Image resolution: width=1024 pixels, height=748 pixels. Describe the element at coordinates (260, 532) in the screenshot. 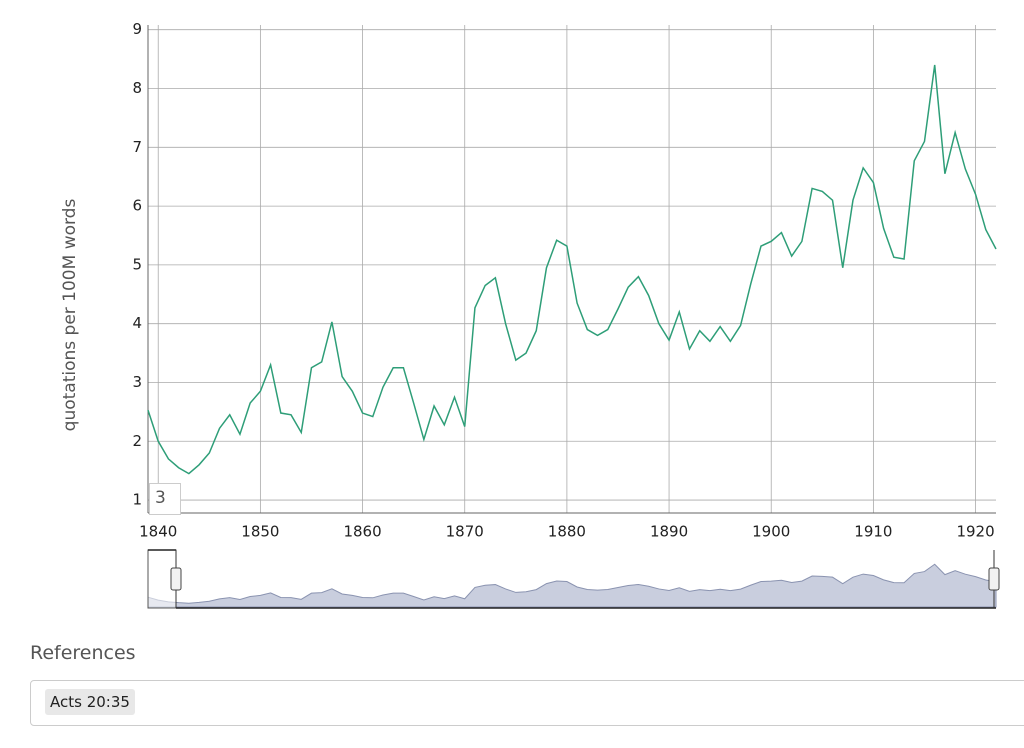

I see `x-tick-label: 1850` at that location.